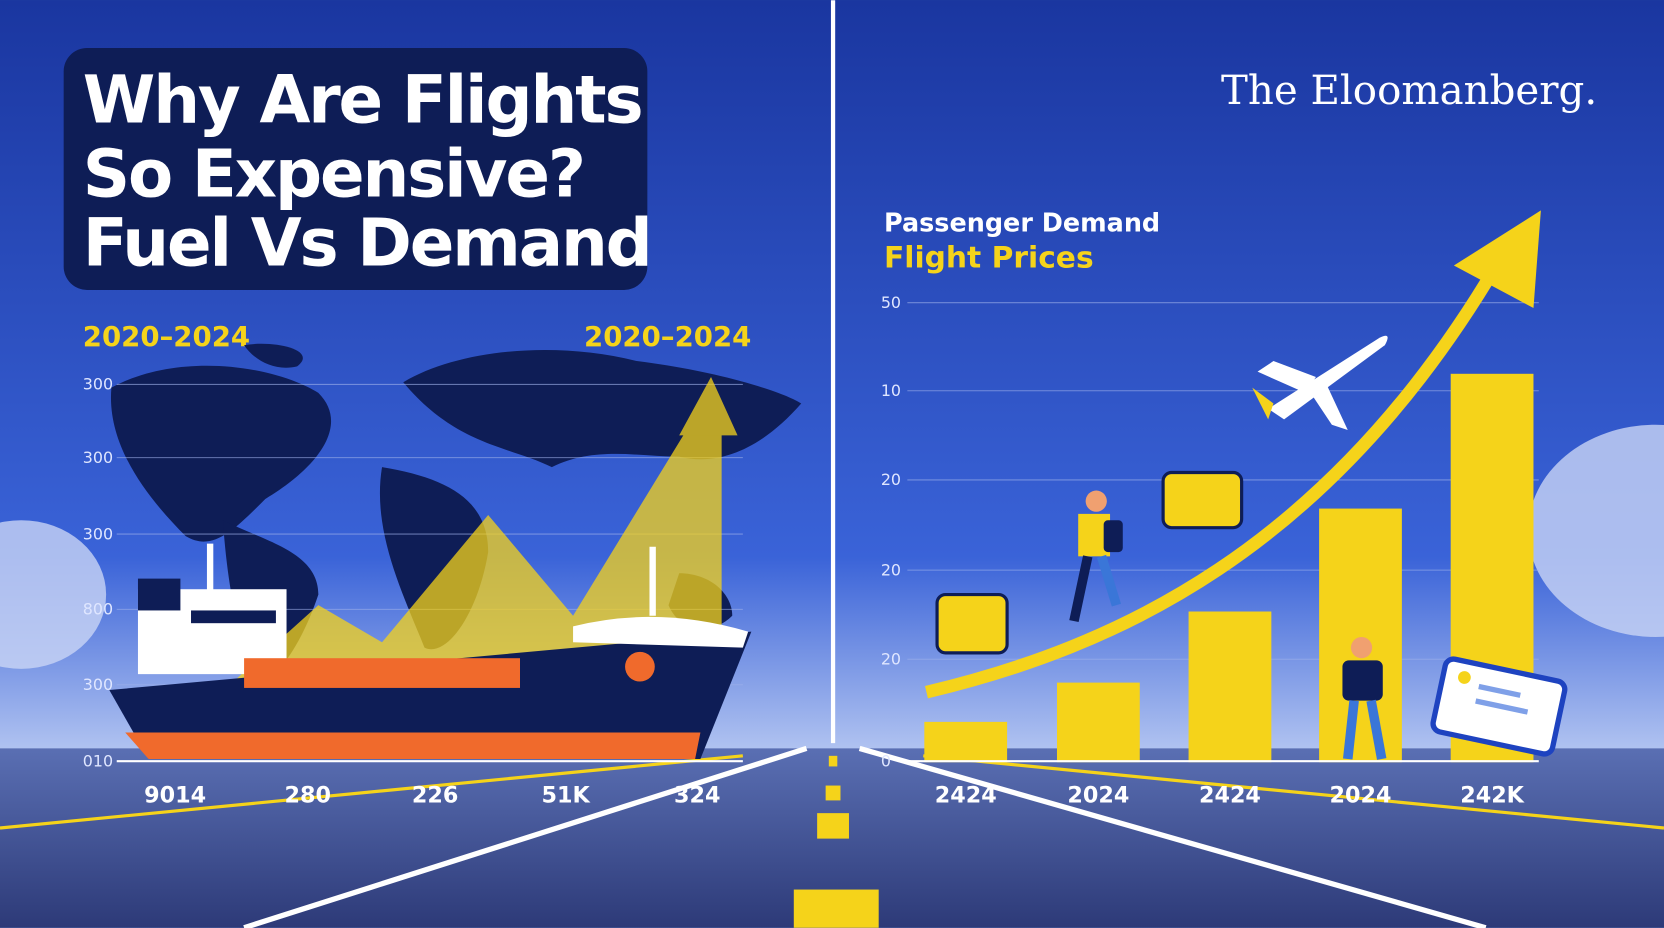  I want to click on x-label: 226, so click(435, 796).